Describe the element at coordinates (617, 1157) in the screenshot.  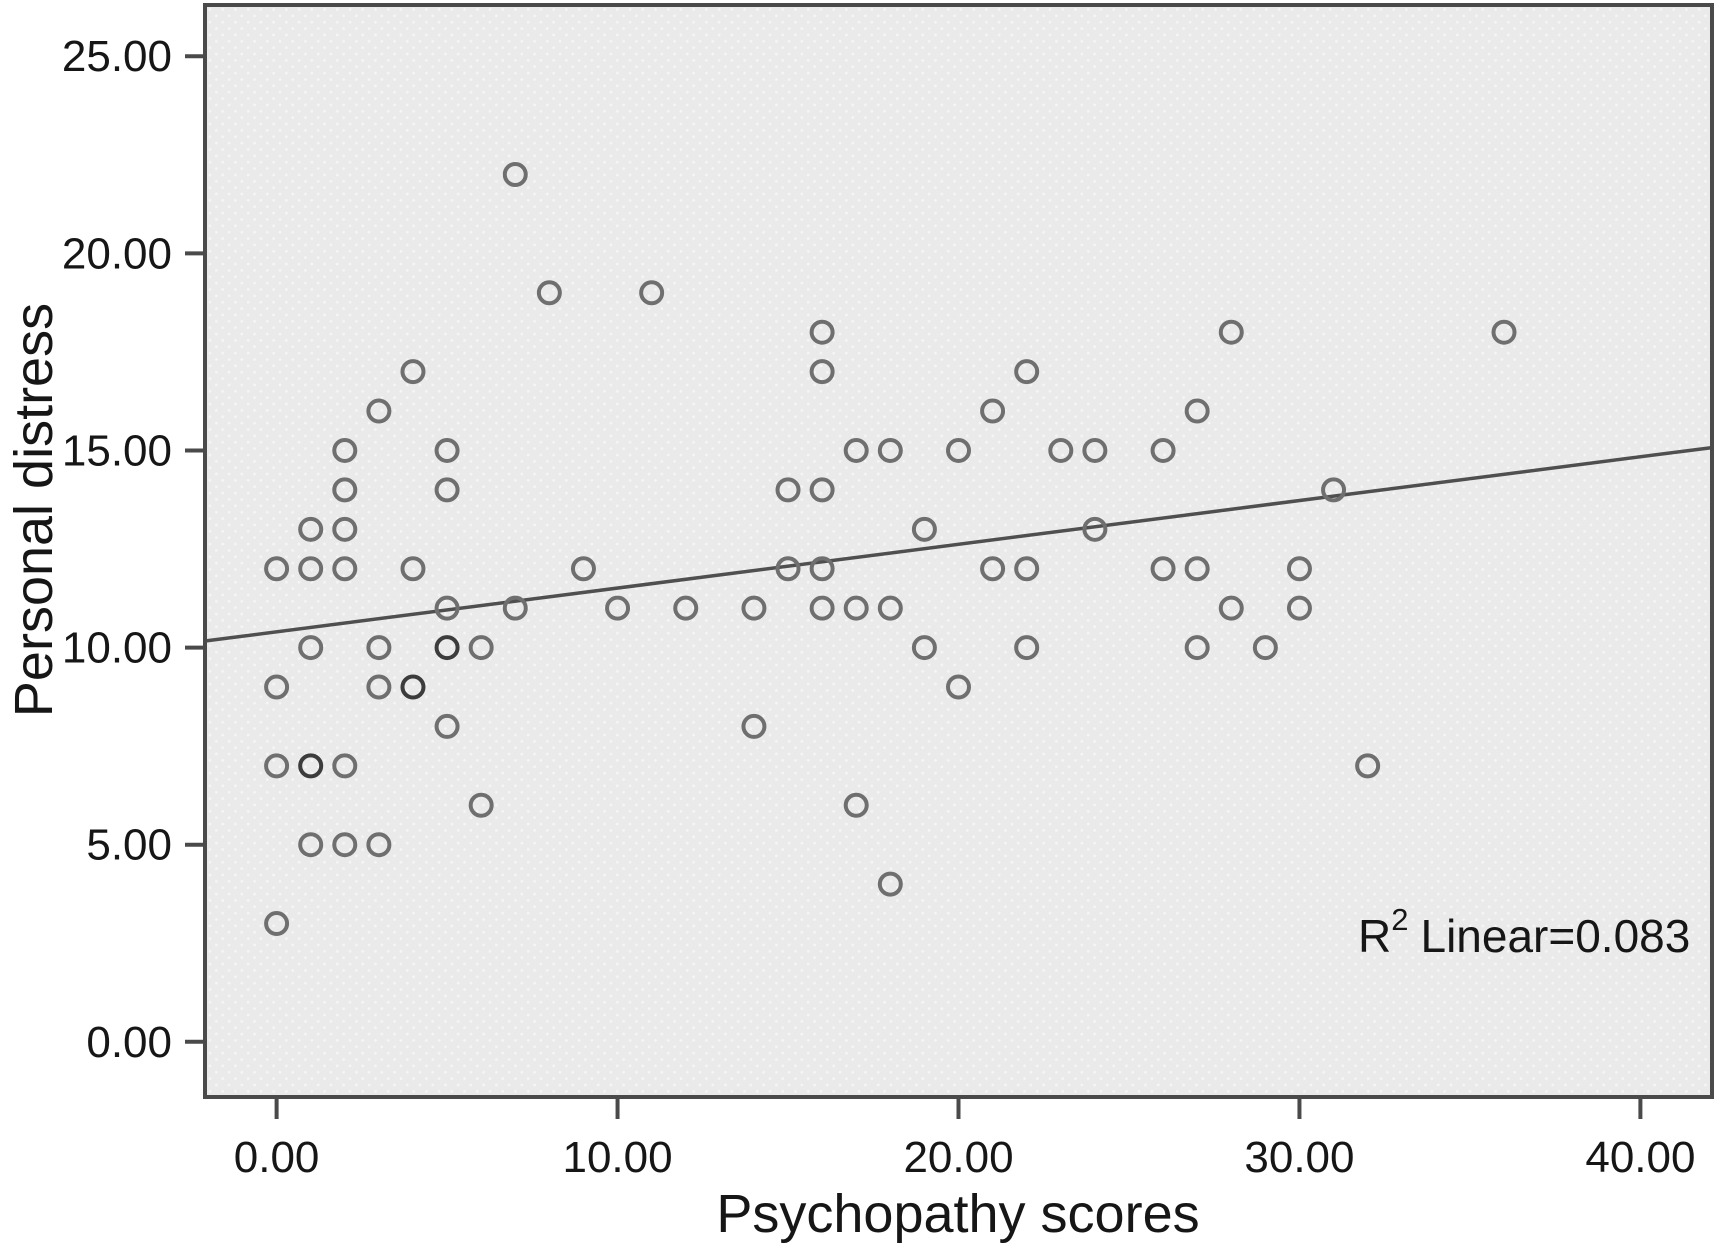
I see `x-tick-label: 10.00` at that location.